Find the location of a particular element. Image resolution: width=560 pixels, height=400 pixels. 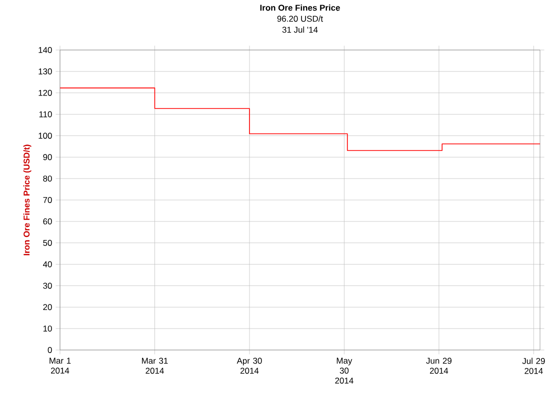

y-tick-label: 50 is located at coordinates (47, 243).